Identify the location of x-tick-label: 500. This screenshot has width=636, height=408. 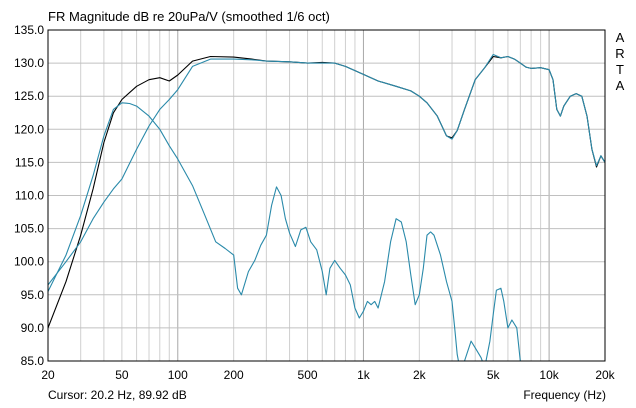
(308, 375).